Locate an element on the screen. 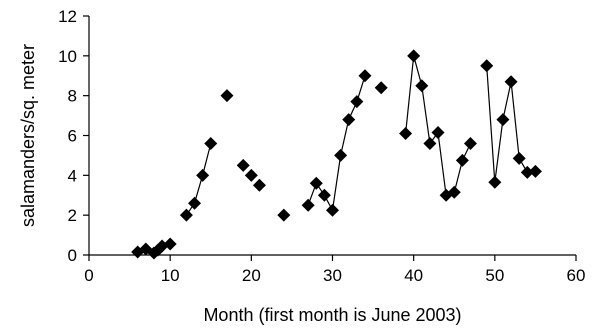 The width and height of the screenshot is (600, 331). x-axis-title: Month (first month is June 2003) is located at coordinates (332, 315).